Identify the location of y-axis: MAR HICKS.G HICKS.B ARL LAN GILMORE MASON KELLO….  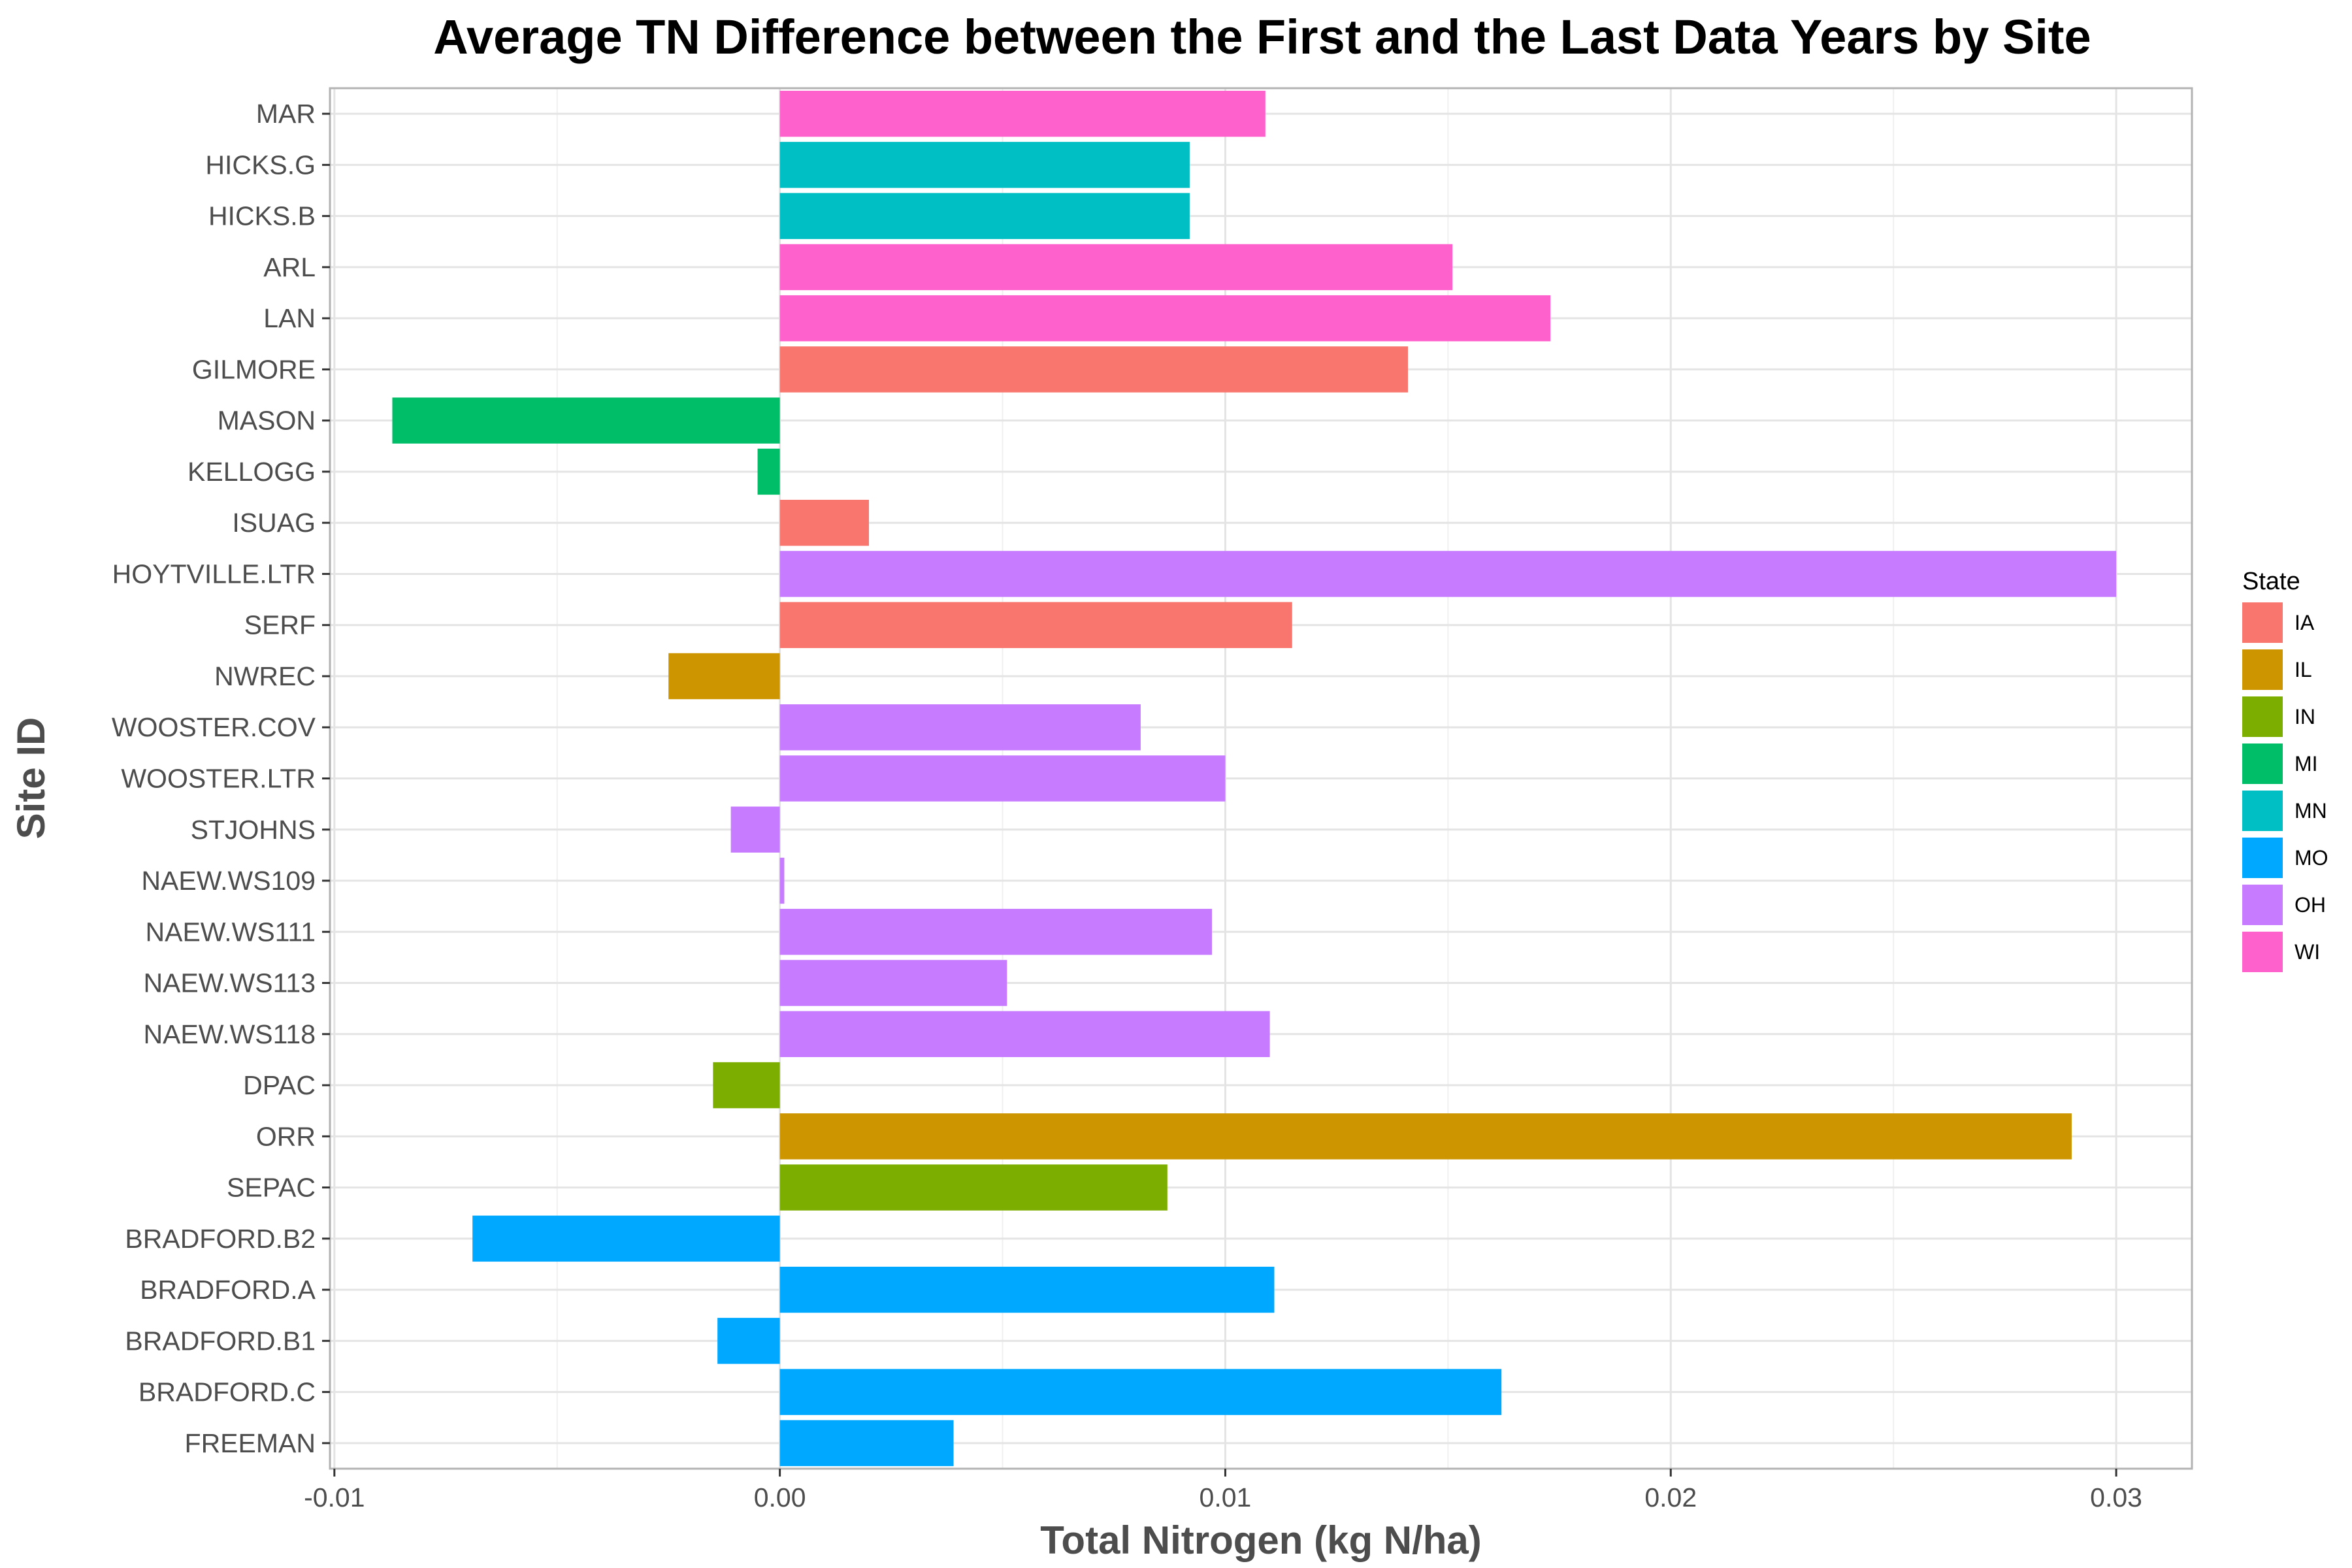
(221, 778).